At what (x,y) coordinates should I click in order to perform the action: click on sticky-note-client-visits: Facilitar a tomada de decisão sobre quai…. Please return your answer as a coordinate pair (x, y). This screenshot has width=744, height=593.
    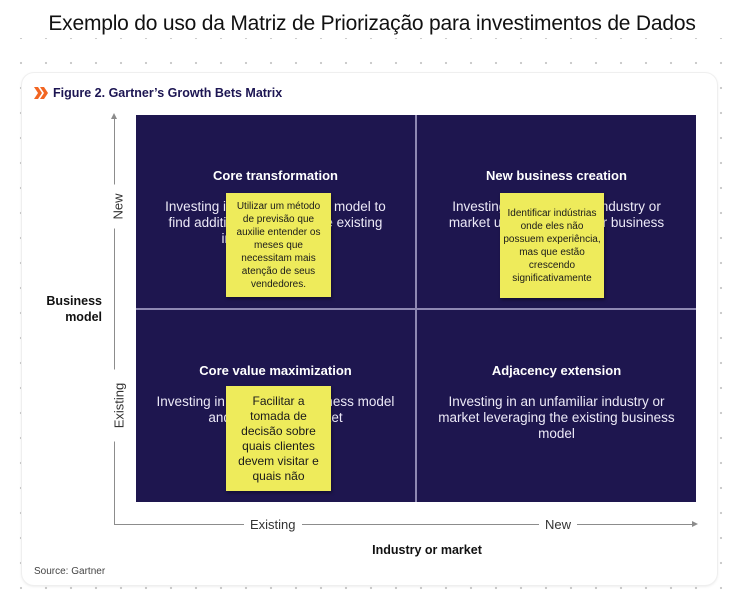
    Looking at the image, I should click on (278, 438).